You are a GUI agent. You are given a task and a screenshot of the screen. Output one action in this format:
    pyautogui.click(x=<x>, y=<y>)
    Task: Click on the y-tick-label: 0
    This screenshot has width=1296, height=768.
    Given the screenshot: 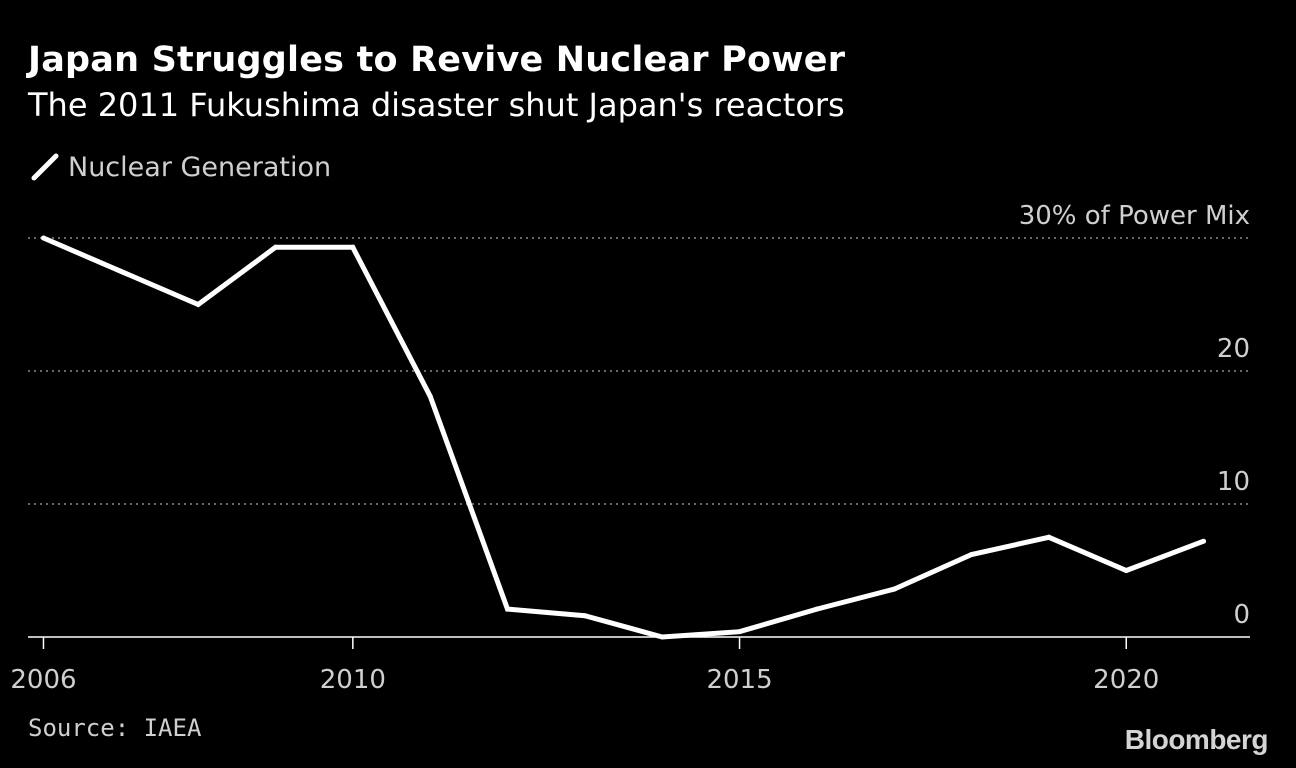 What is the action you would take?
    pyautogui.click(x=1241, y=615)
    